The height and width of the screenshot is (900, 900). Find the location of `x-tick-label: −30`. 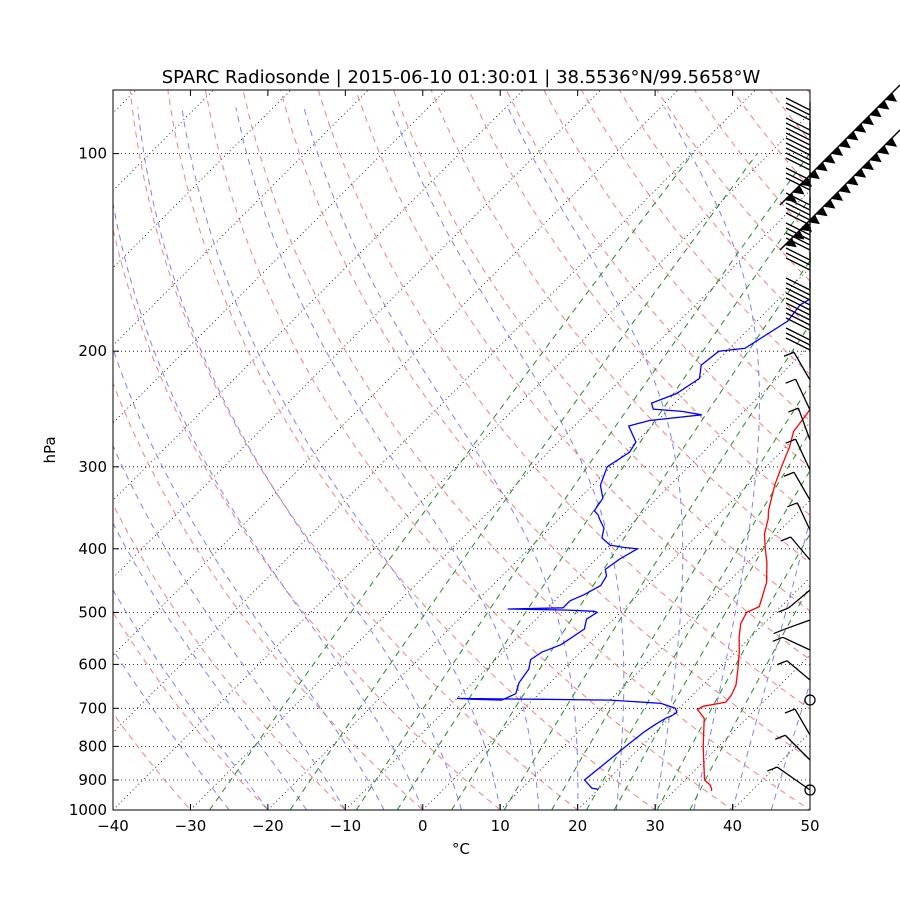

x-tick-label: −30 is located at coordinates (191, 826).